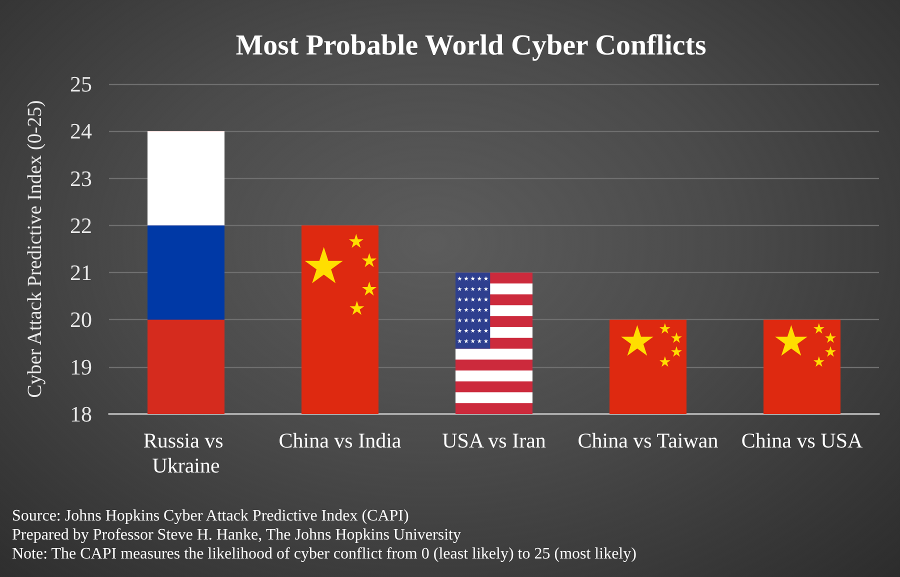 The image size is (900, 577). Describe the element at coordinates (648, 440) in the screenshot. I see `x-tick-label: China vs Taiwan` at that location.